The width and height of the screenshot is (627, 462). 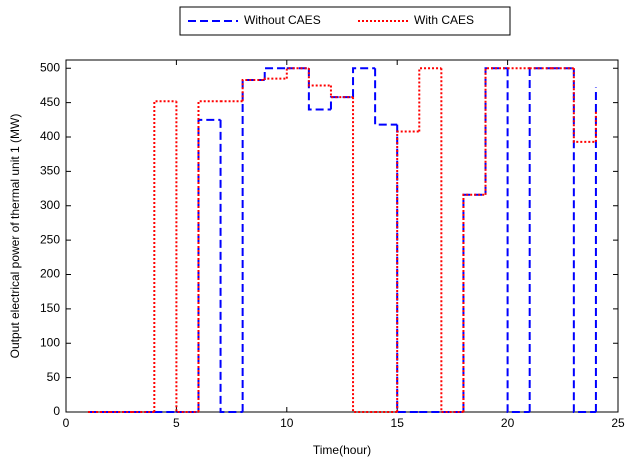 What do you see at coordinates (342, 450) in the screenshot?
I see `x-axis-label: Time(hour)` at bounding box center [342, 450].